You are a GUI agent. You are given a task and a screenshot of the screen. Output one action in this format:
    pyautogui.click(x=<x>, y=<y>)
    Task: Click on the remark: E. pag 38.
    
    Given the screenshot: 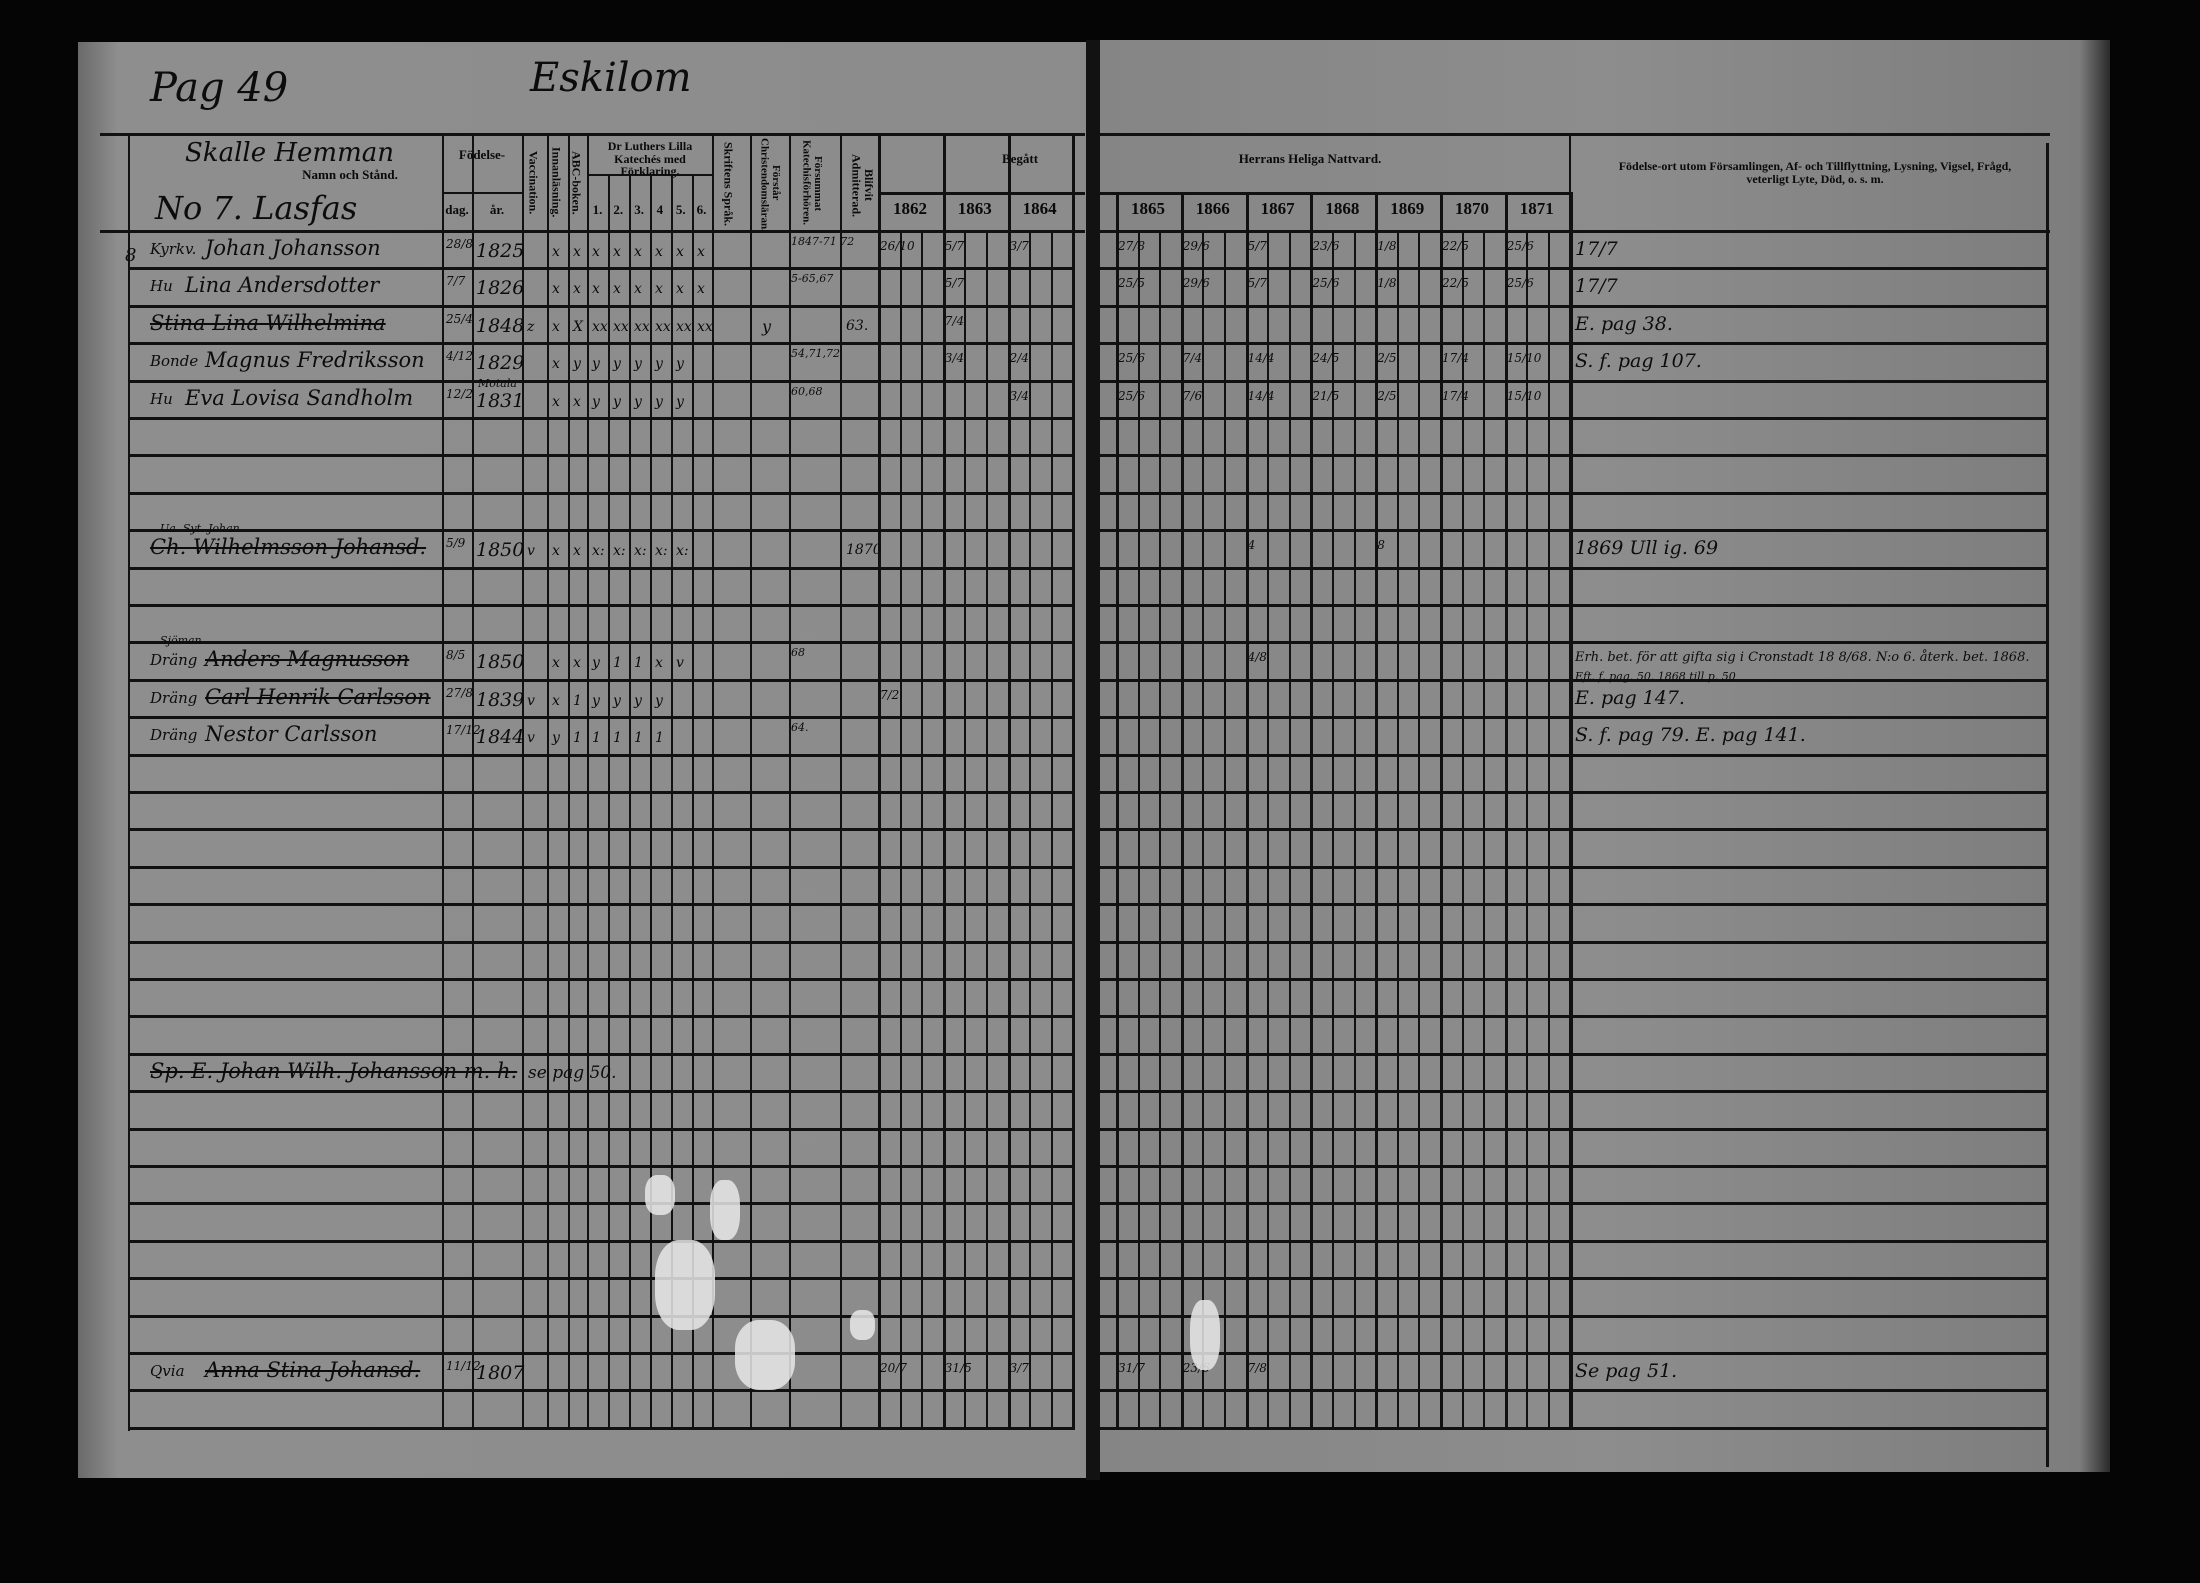 What is the action you would take?
    pyautogui.click(x=1624, y=323)
    